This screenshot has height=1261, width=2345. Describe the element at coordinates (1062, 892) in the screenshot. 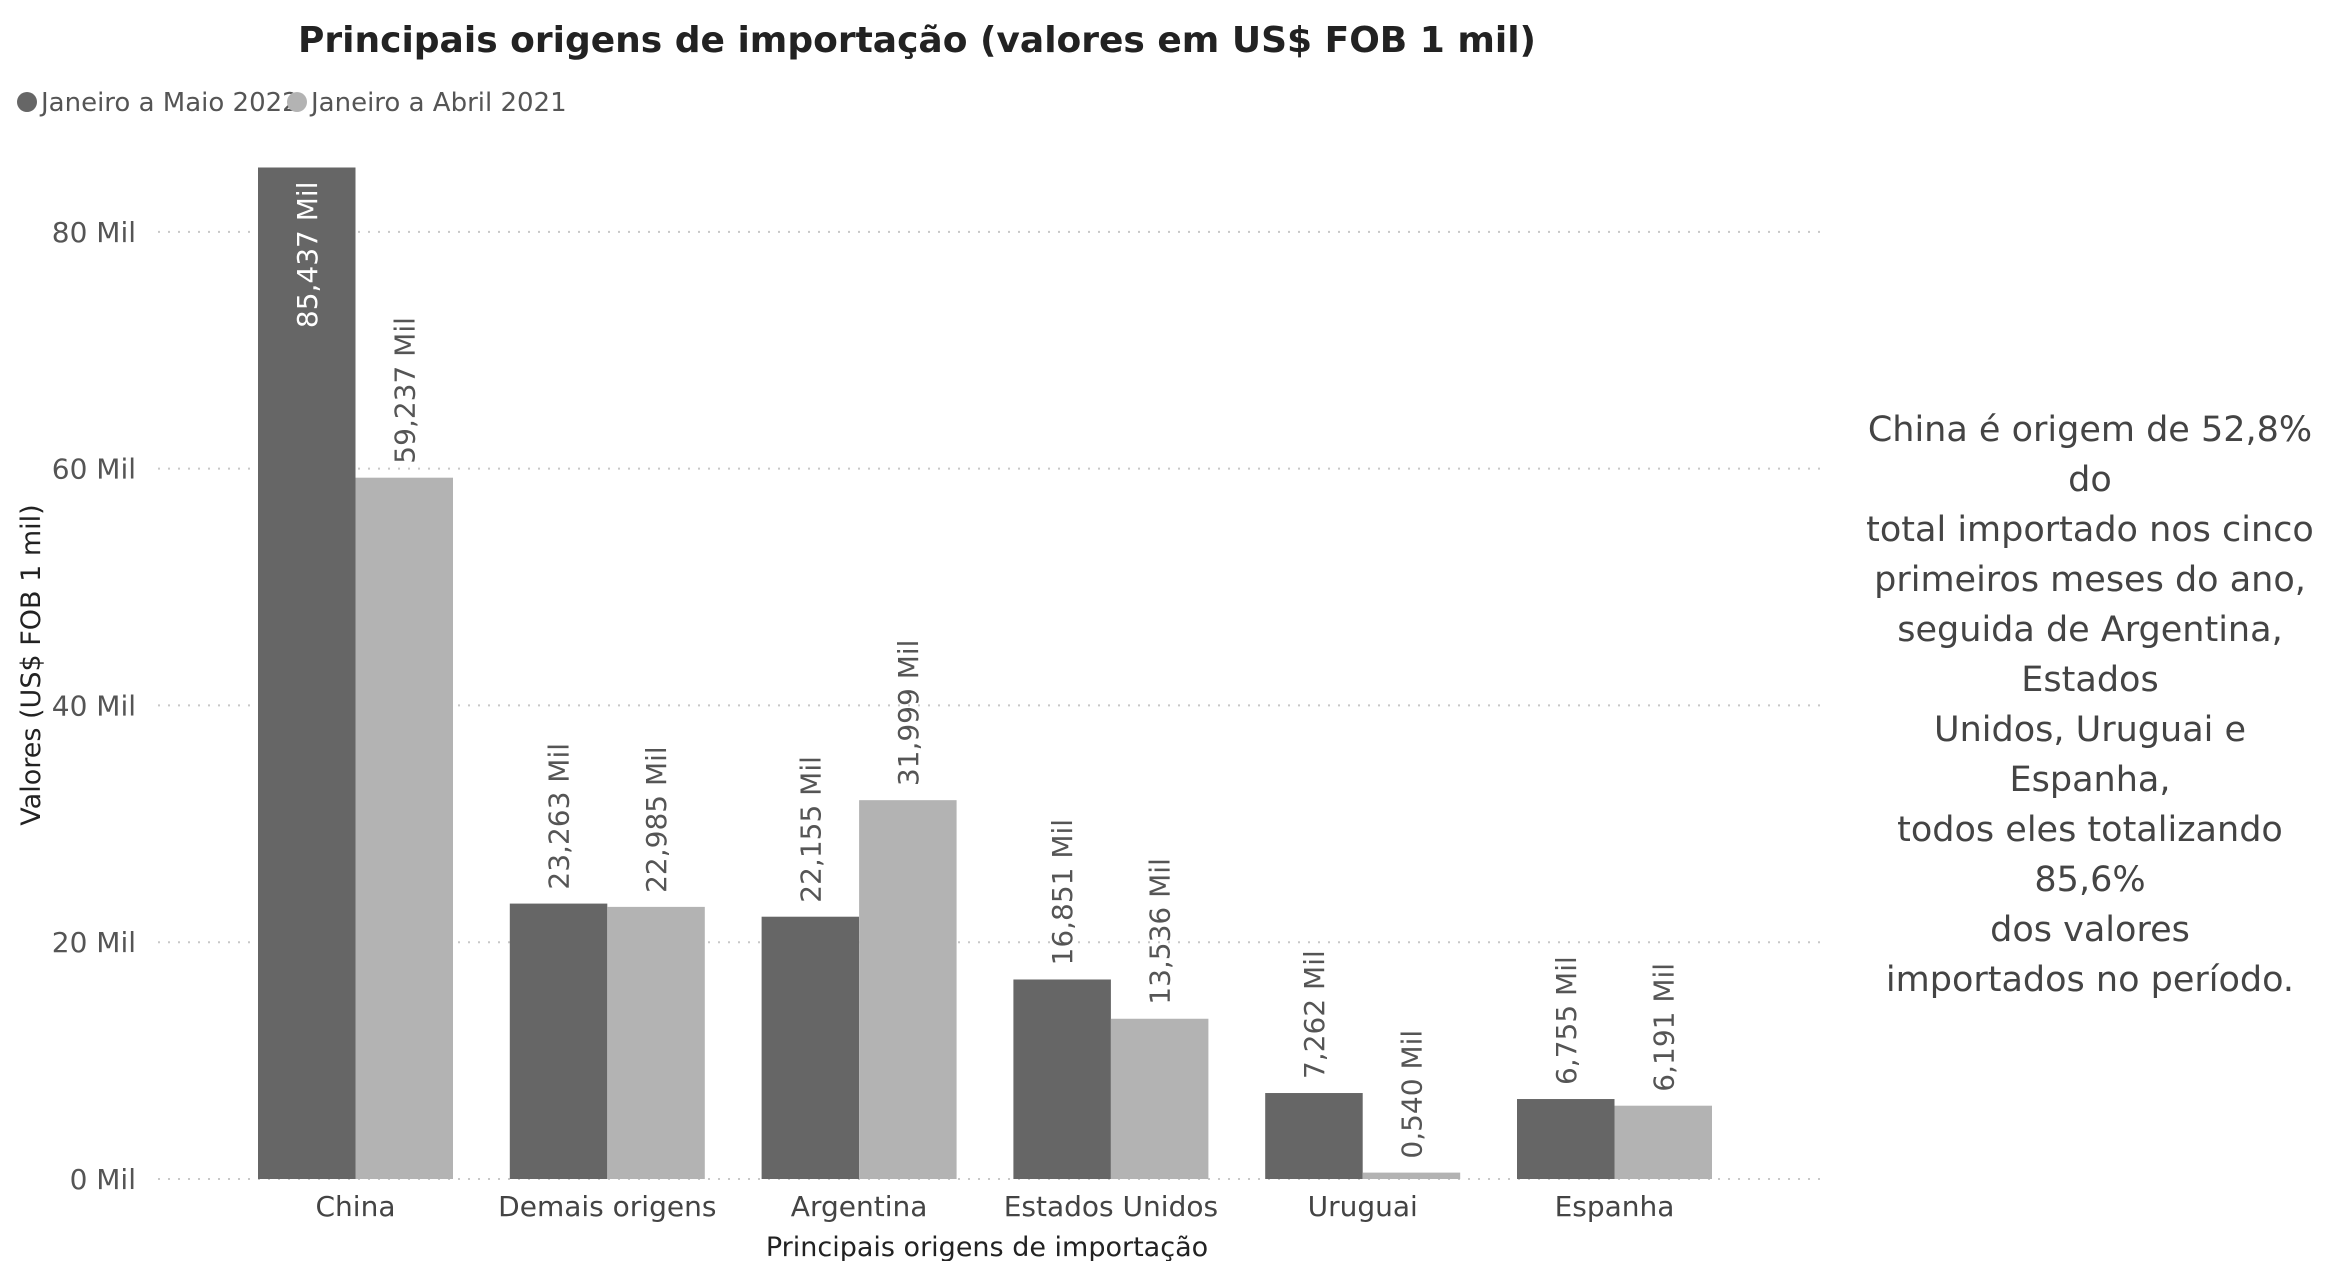

I see `data-label: 16,851 Mil` at that location.